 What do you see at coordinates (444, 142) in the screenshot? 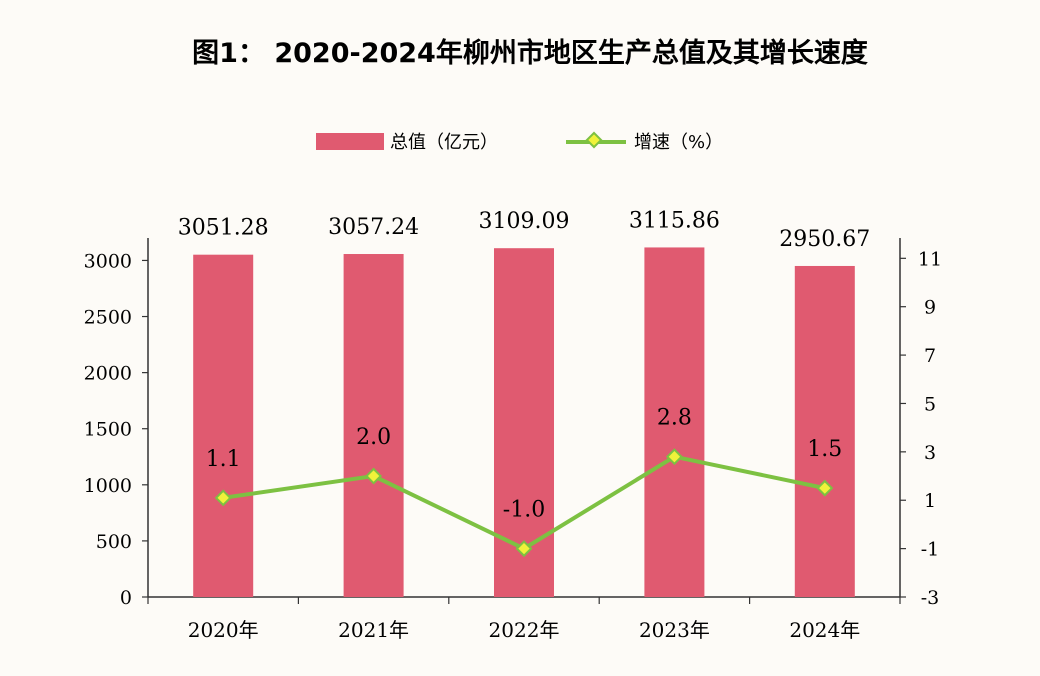
I see `legend-bar-label: 总值（亿元）` at bounding box center [444, 142].